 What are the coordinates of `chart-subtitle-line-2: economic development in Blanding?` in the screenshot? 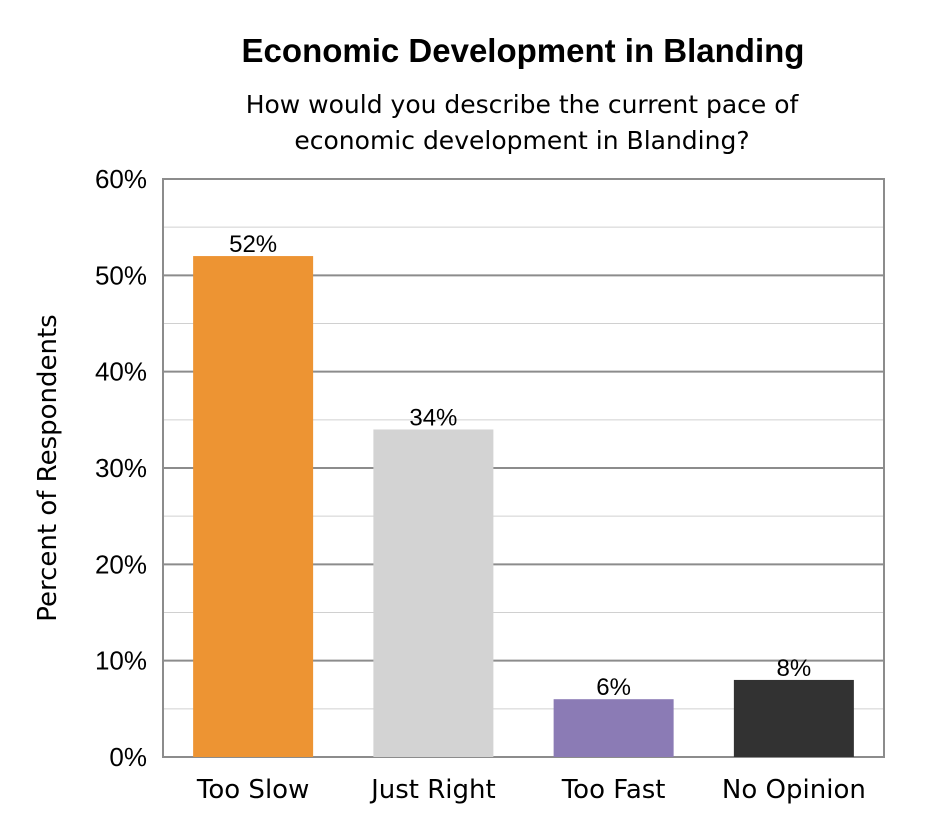 It's located at (521, 140).